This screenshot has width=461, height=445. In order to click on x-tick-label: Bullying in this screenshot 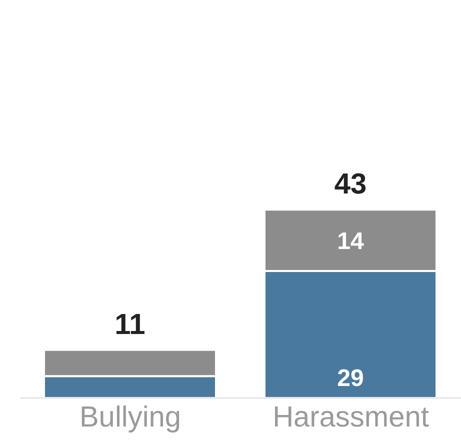, I will do `click(130, 418)`.